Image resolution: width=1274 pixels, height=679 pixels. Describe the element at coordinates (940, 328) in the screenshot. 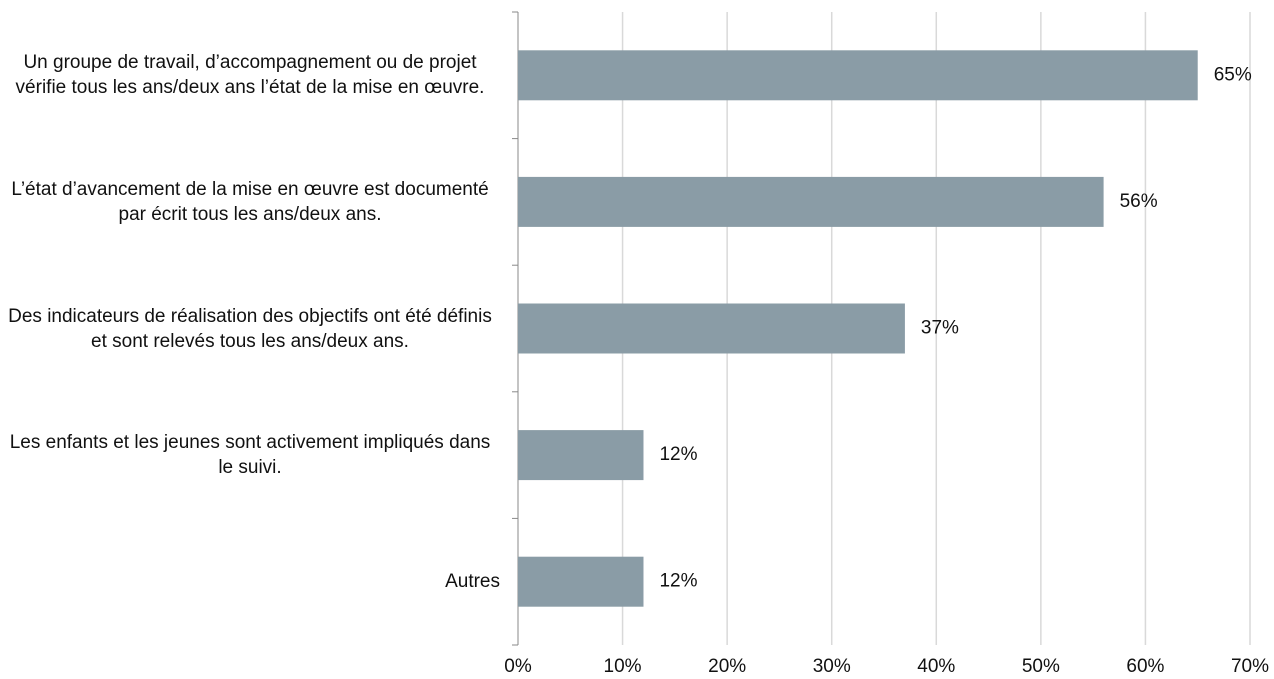

I see `value-label: 37%` at that location.